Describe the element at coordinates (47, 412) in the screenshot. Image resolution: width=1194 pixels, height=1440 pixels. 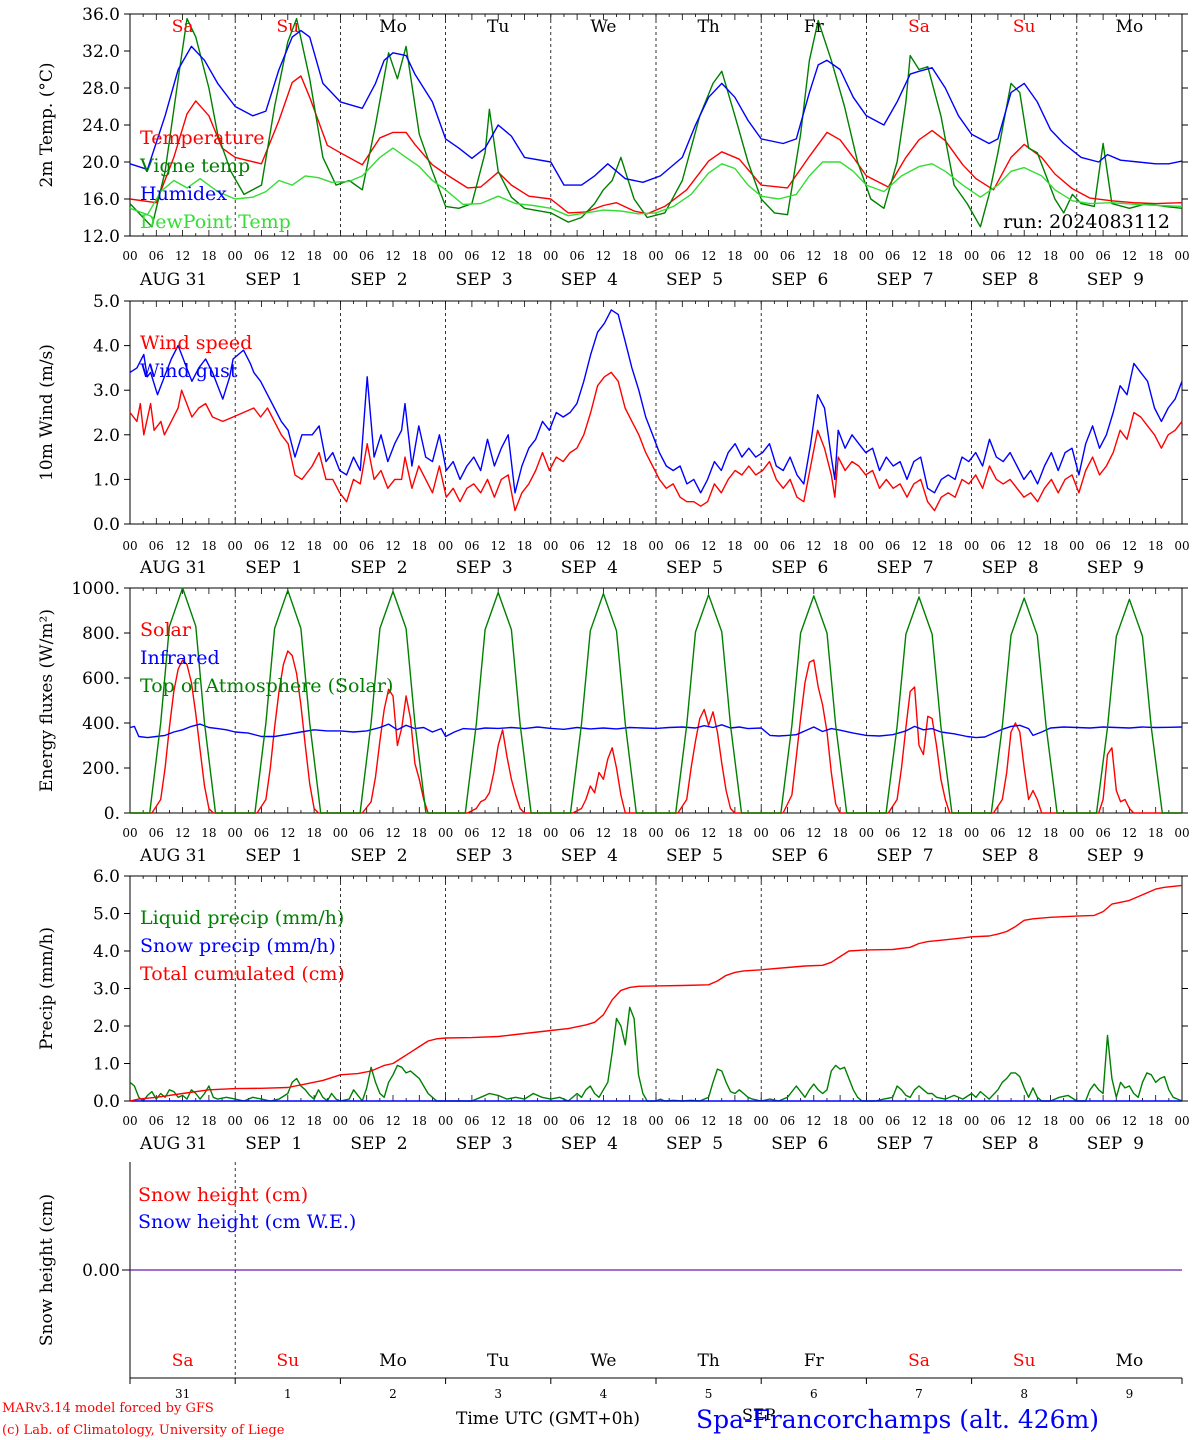
I see `y-axis-title: 10m Wind (m/s)` at that location.